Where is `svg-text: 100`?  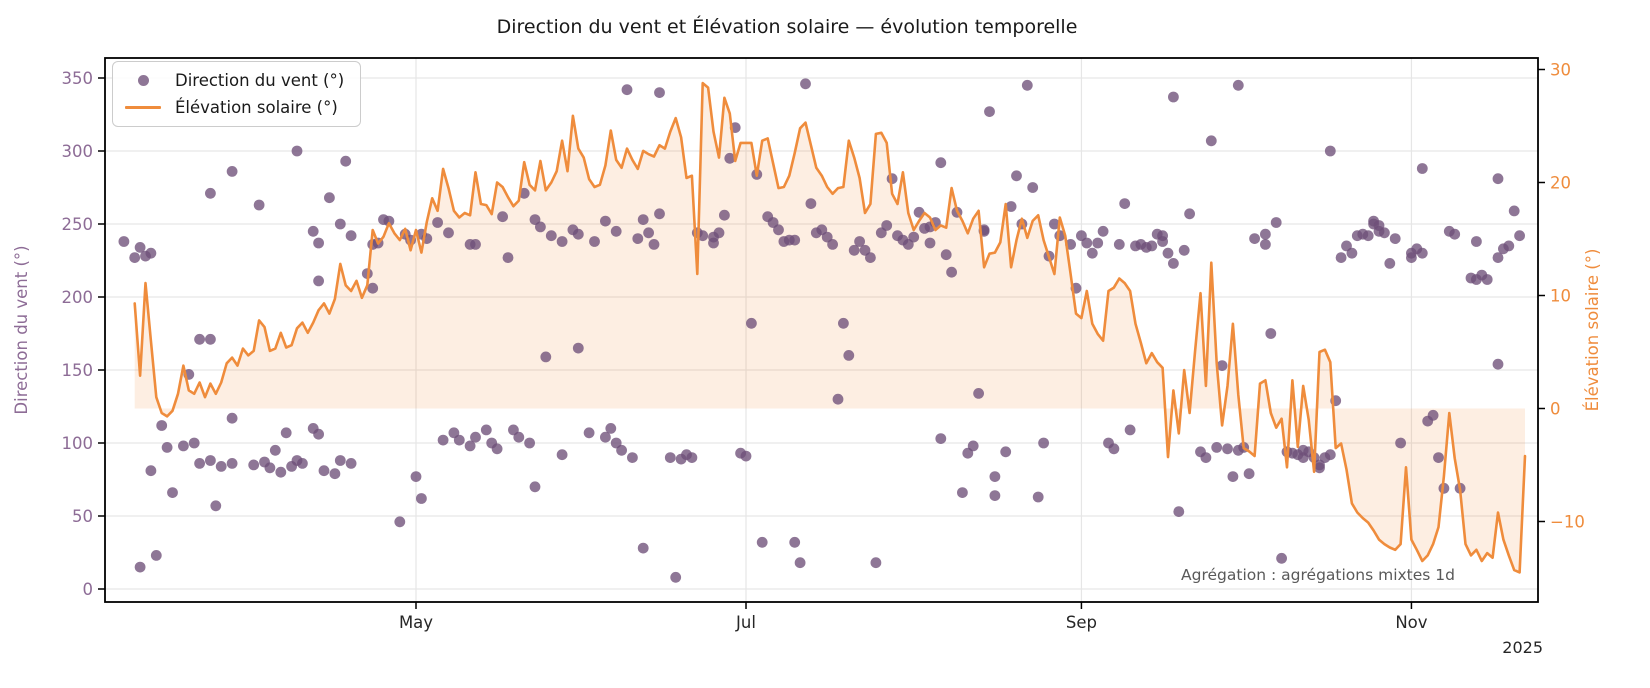
svg-text: 100 is located at coordinates (78, 443).